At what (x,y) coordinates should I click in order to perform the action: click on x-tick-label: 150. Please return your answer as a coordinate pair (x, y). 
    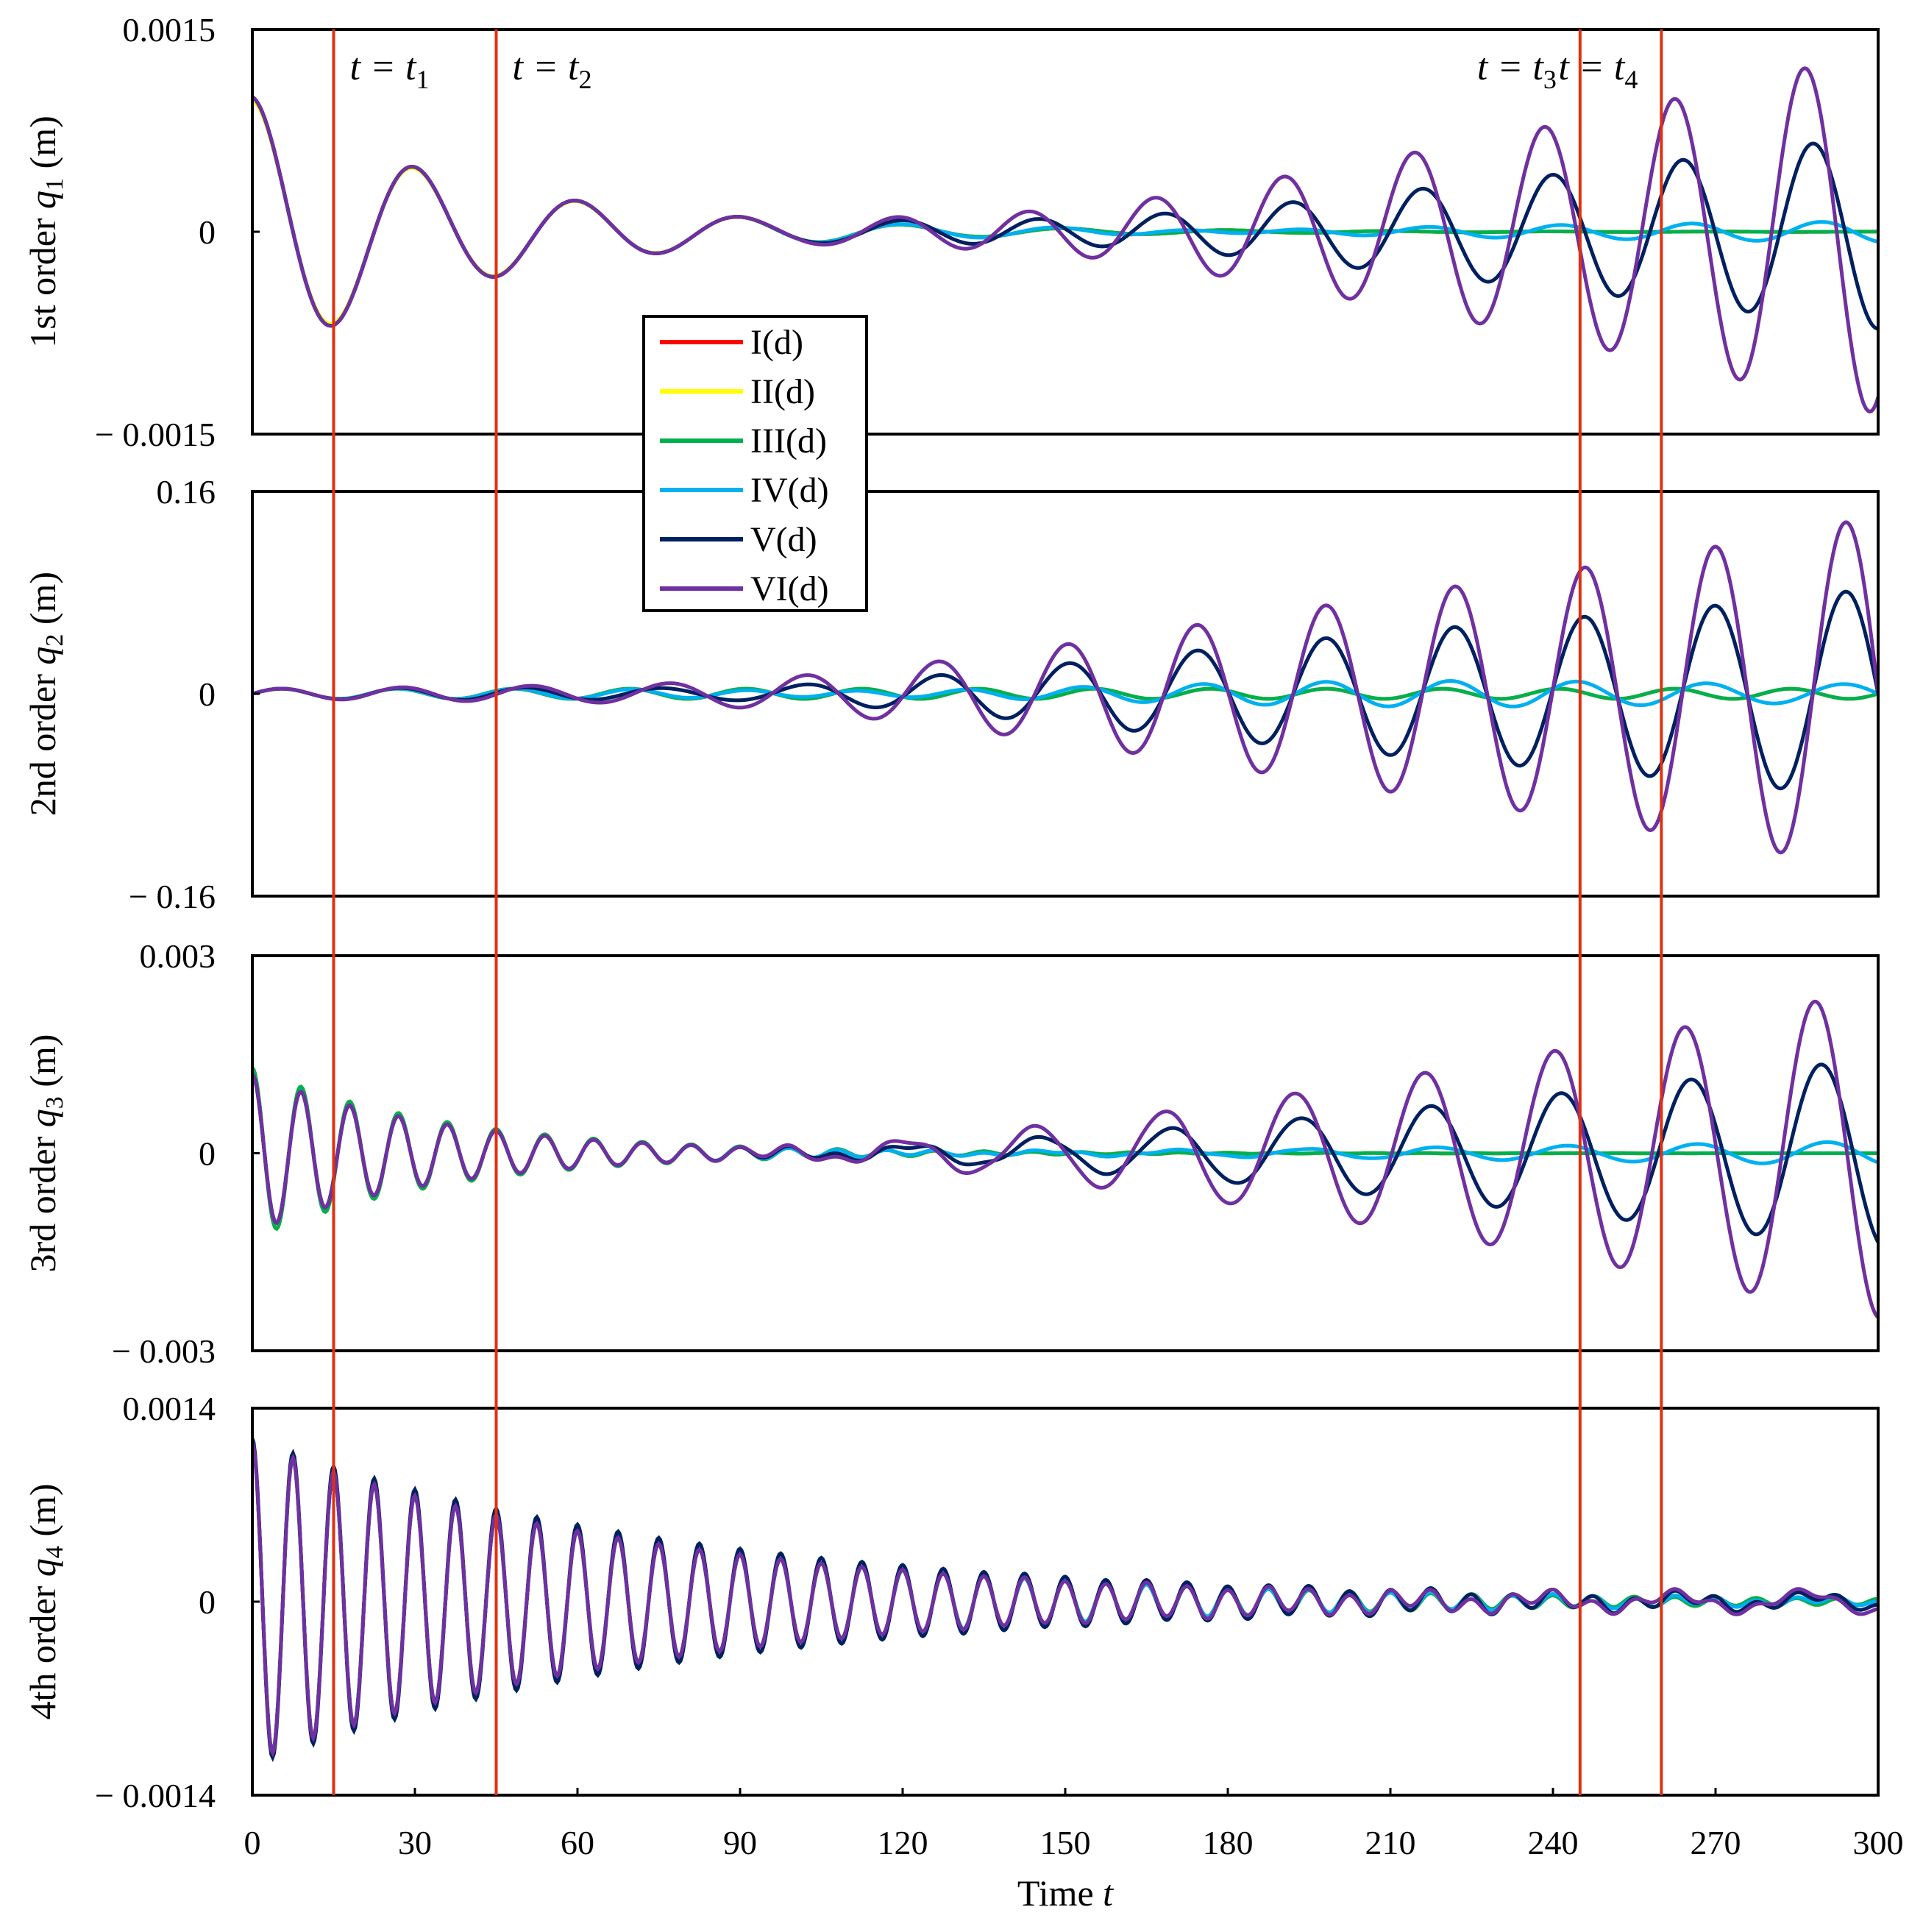
    Looking at the image, I should click on (1065, 1842).